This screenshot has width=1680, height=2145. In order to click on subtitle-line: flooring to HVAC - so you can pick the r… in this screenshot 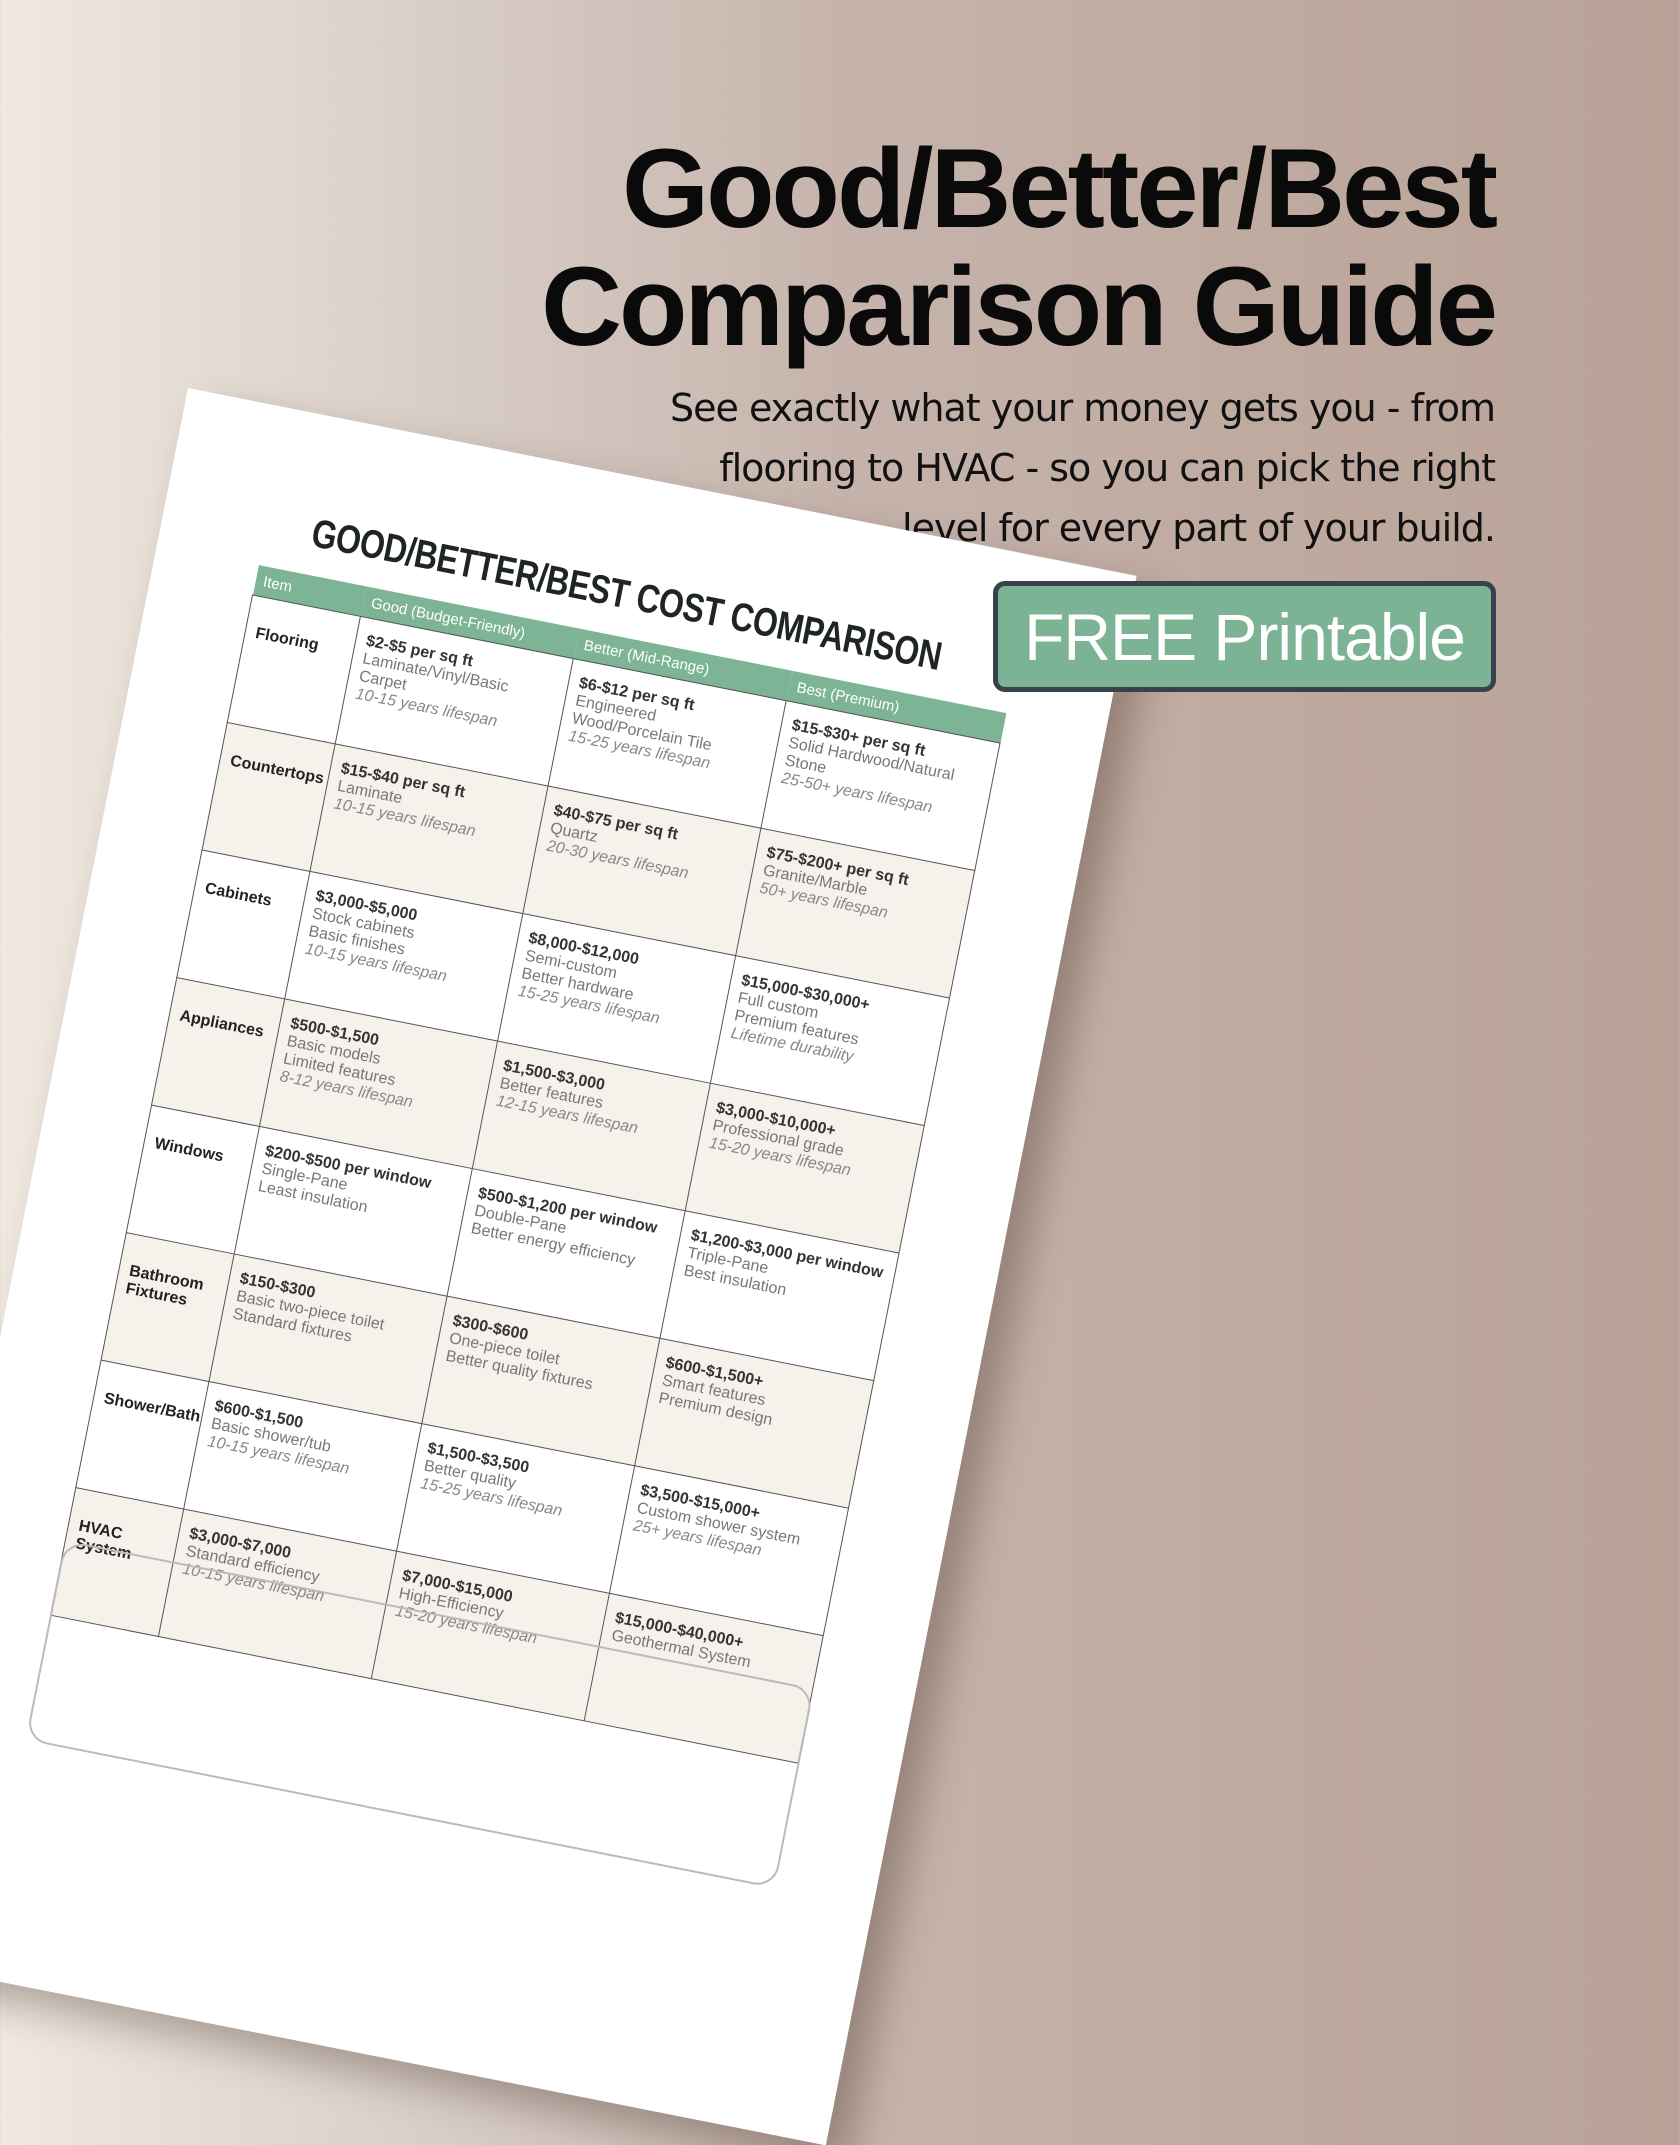, I will do `click(1107, 468)`.